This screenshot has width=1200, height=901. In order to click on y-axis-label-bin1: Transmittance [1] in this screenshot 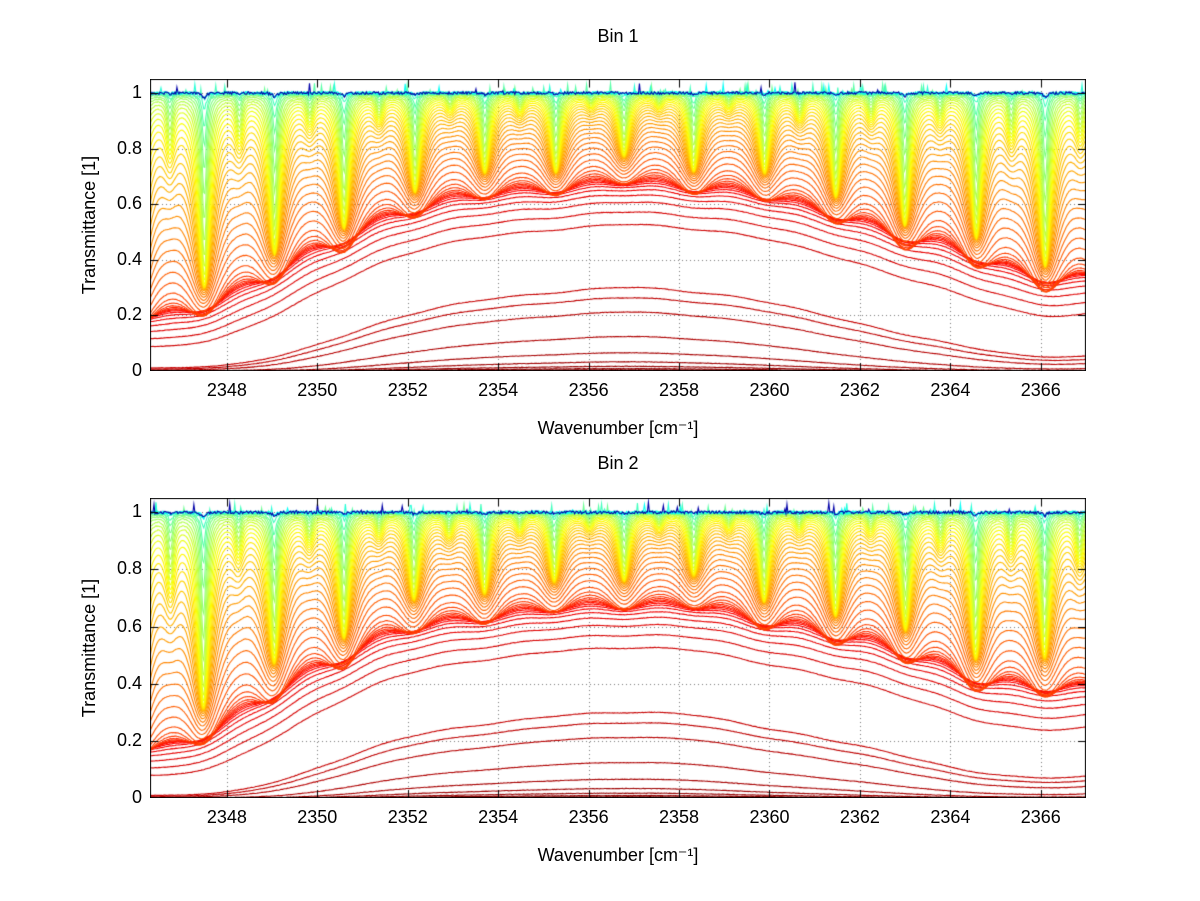, I will do `click(89, 225)`.